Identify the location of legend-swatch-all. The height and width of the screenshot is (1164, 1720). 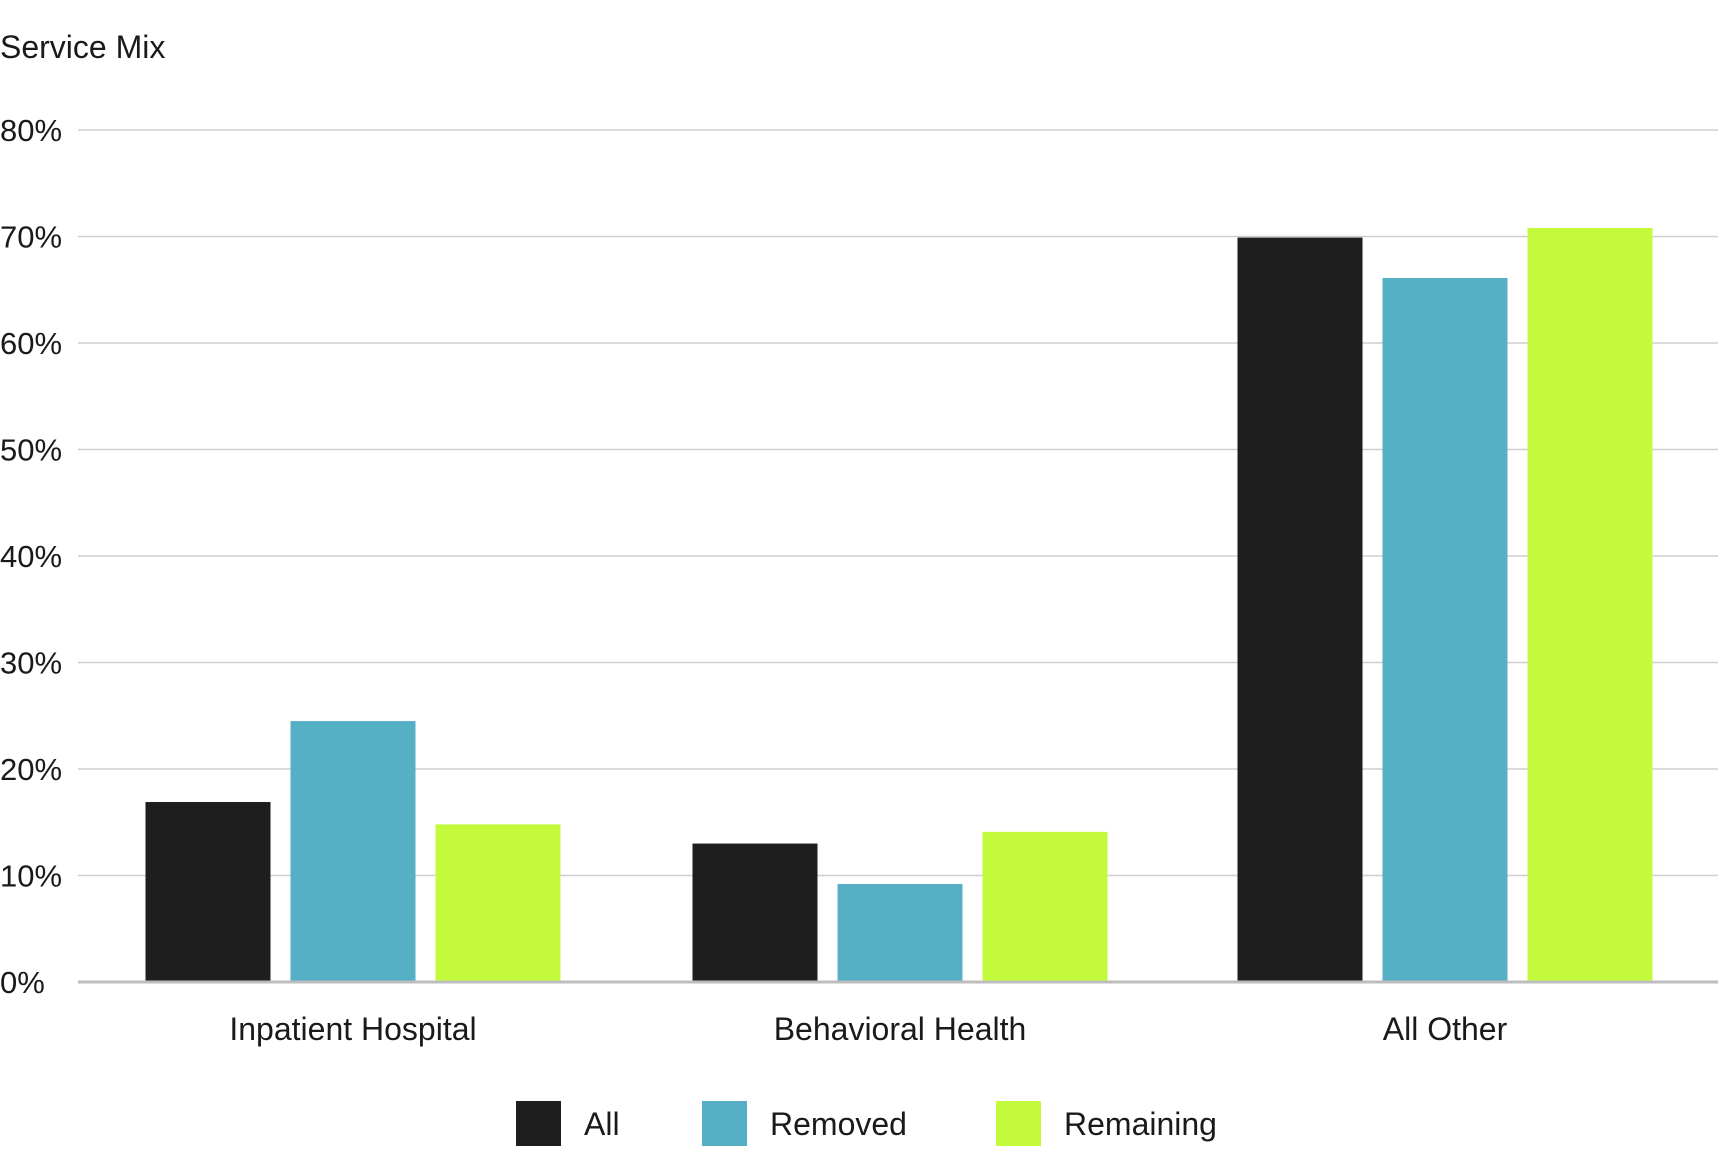
(538, 1123).